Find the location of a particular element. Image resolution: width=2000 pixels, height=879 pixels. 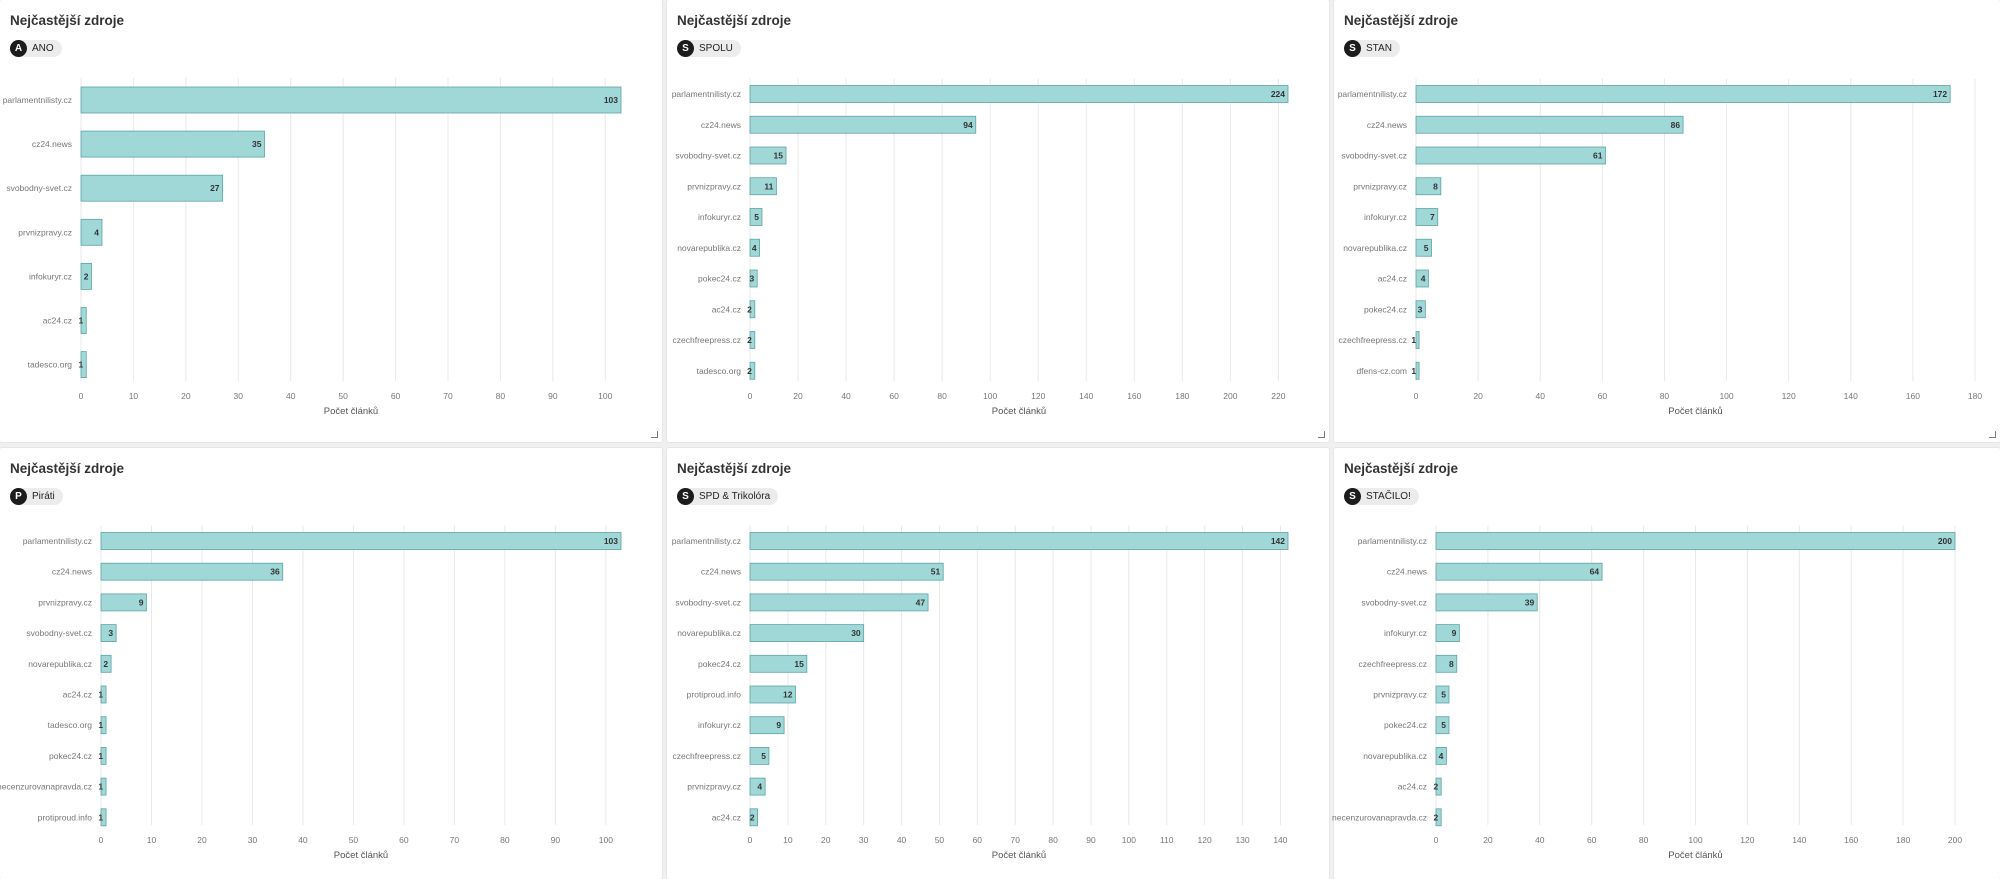

x-tick-label: 10 is located at coordinates (134, 396).